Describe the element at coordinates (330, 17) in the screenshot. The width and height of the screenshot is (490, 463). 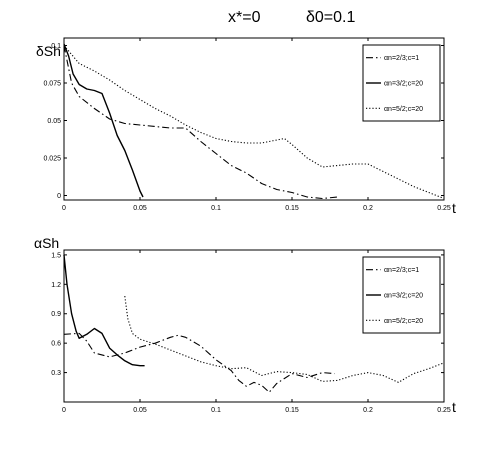
I see `header-delta0: δ0=0.1` at that location.